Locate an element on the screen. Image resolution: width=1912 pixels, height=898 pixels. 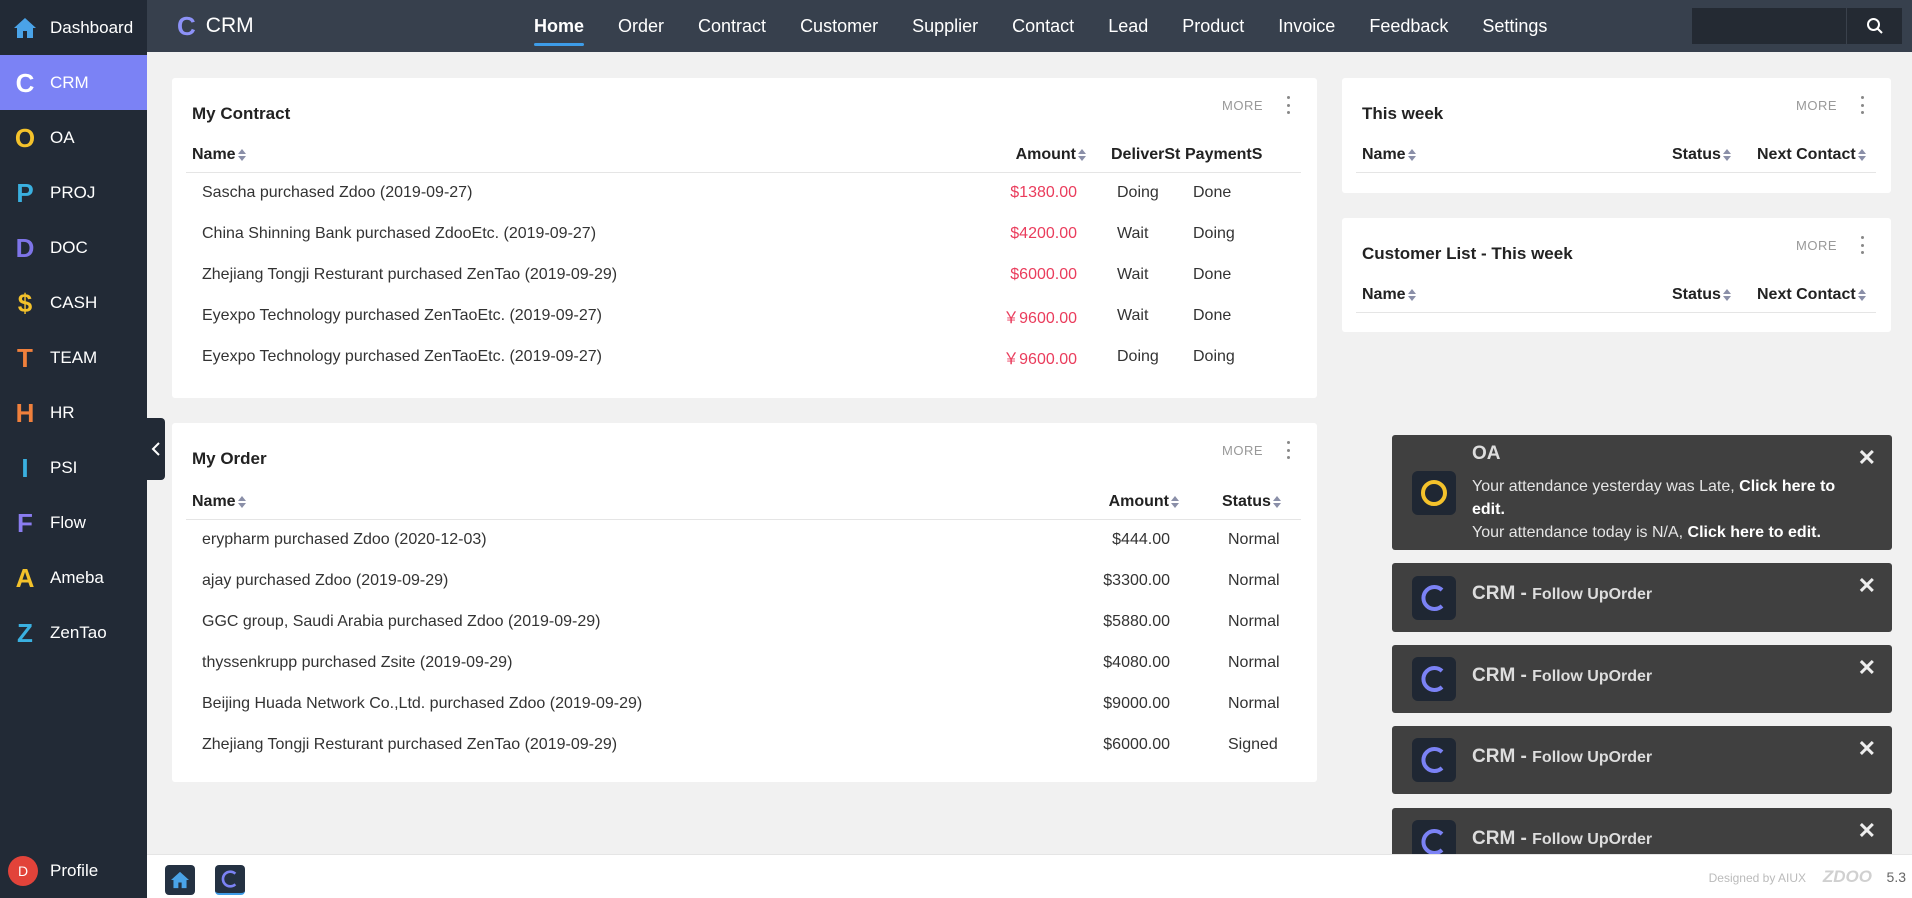
sidebar-item-proj: P PROJ is located at coordinates (73, 192).